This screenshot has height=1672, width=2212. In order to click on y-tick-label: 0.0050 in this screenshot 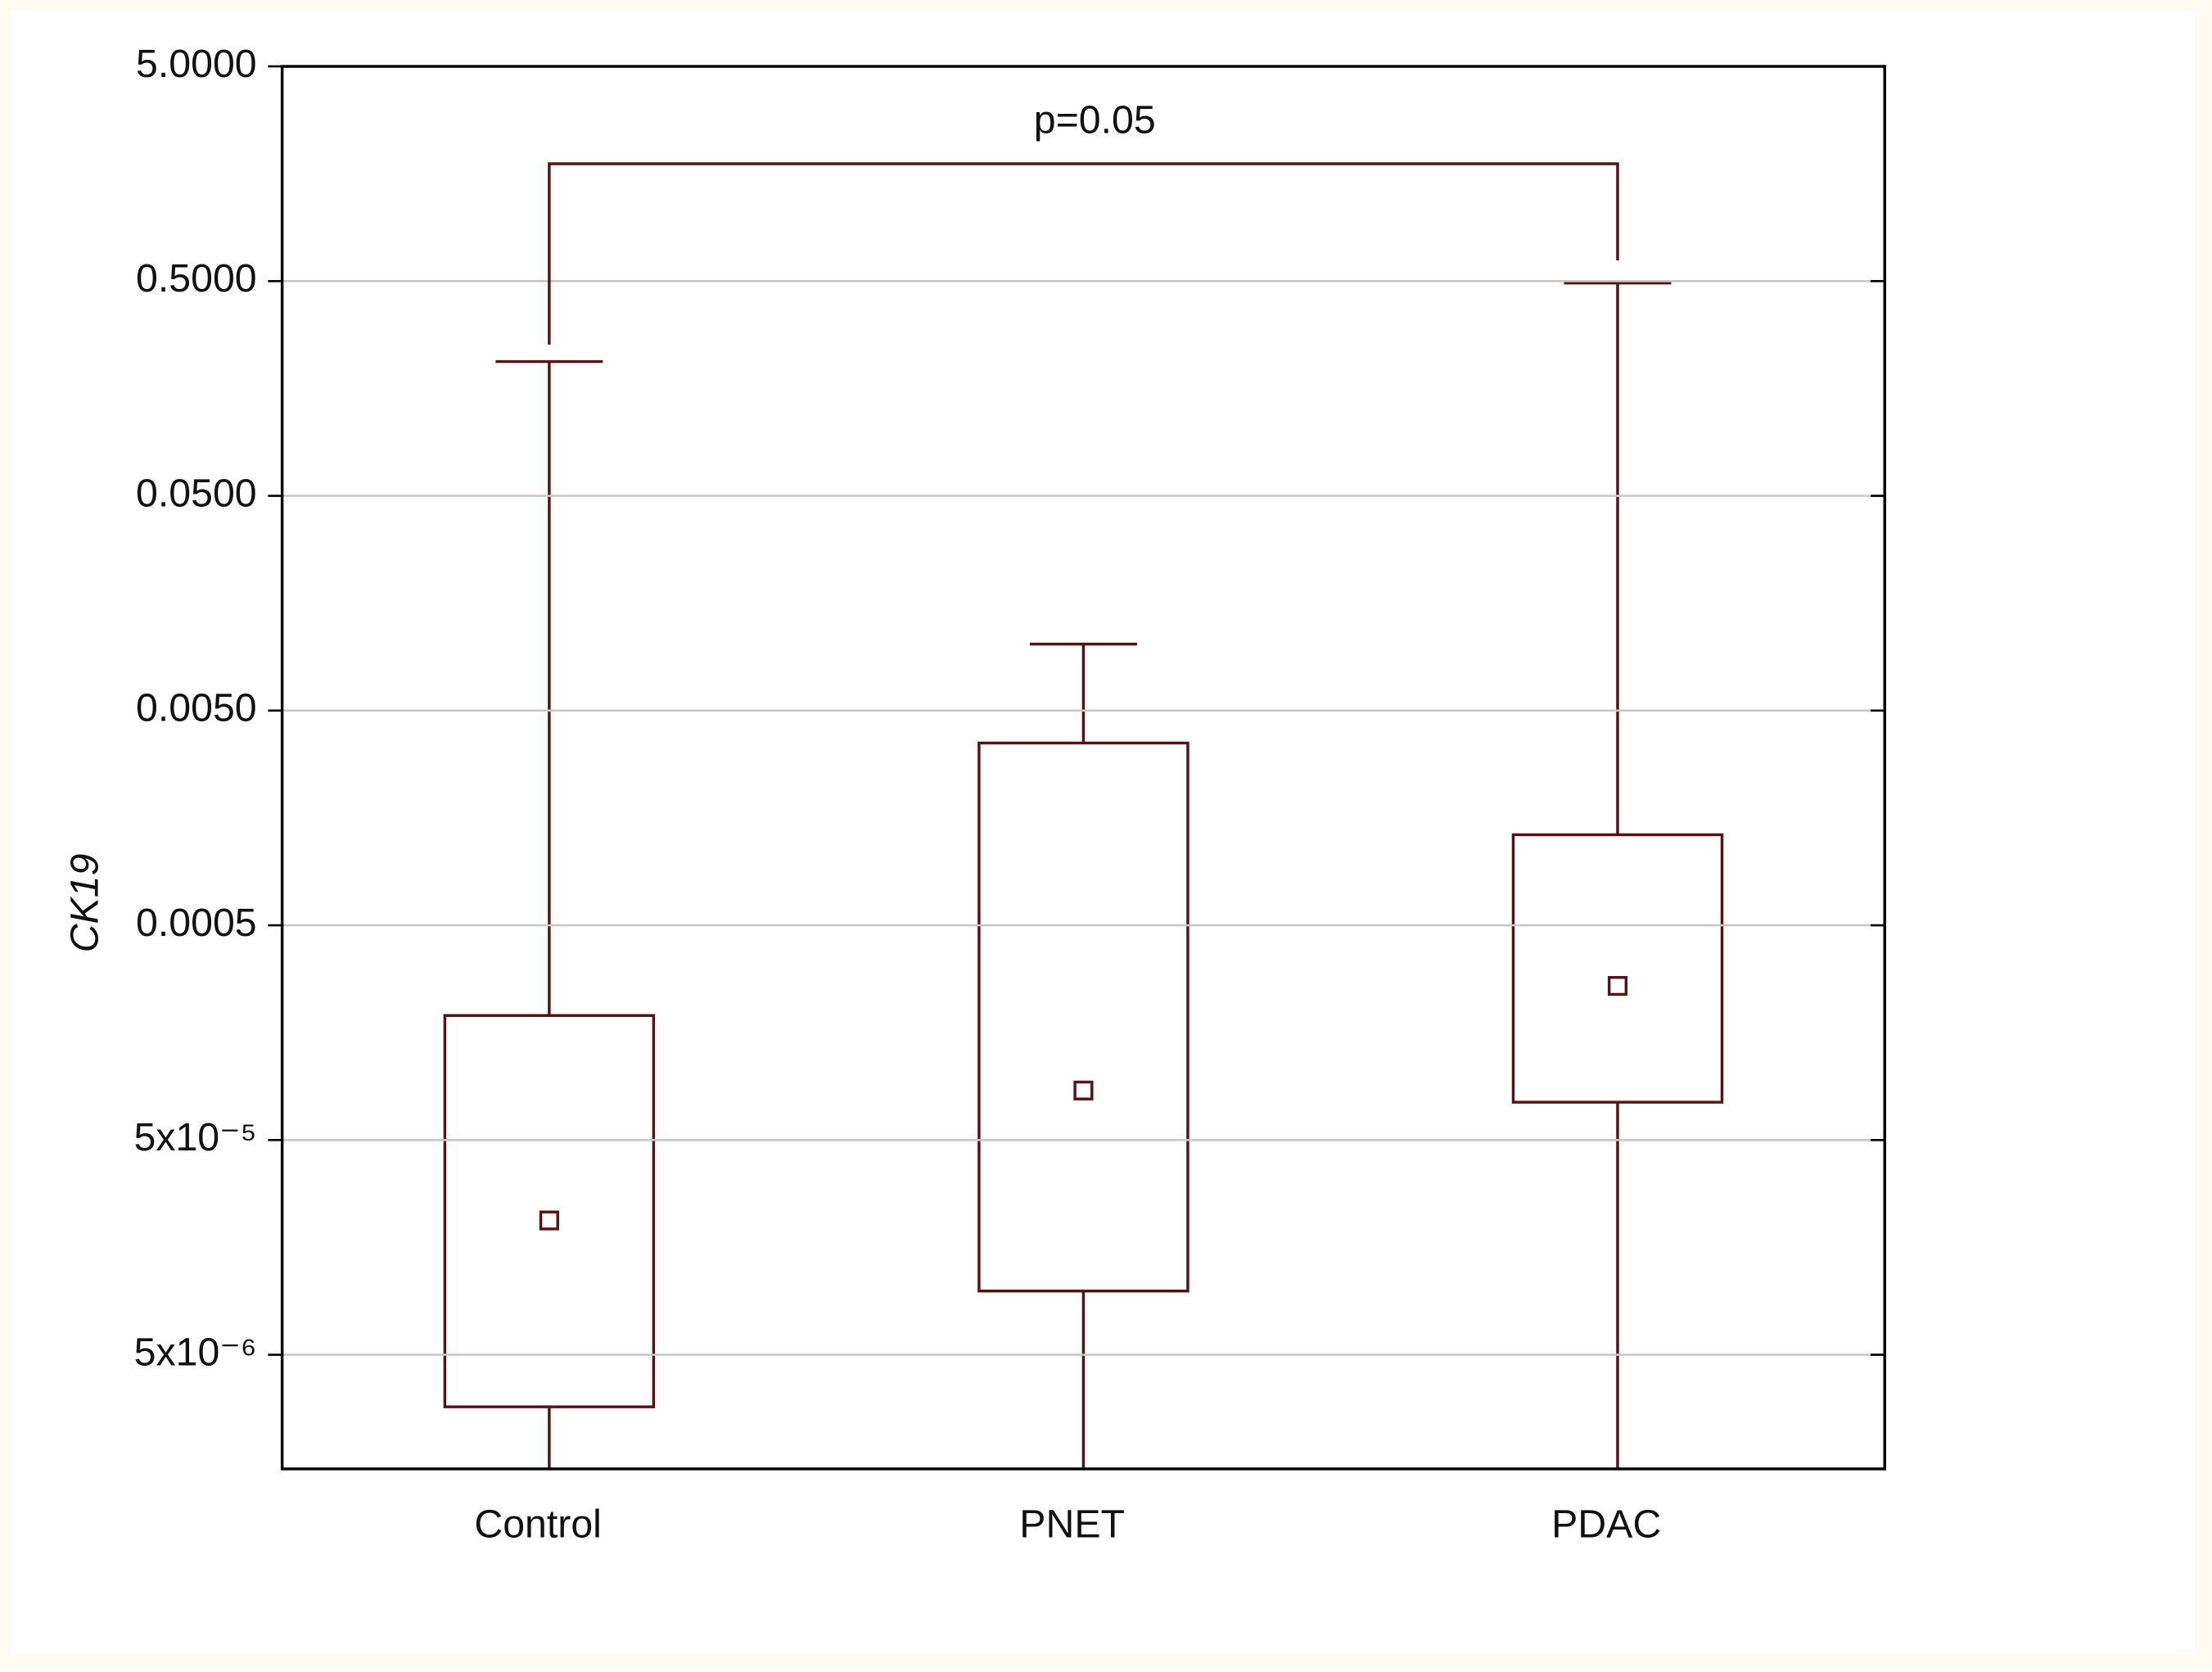, I will do `click(196, 708)`.